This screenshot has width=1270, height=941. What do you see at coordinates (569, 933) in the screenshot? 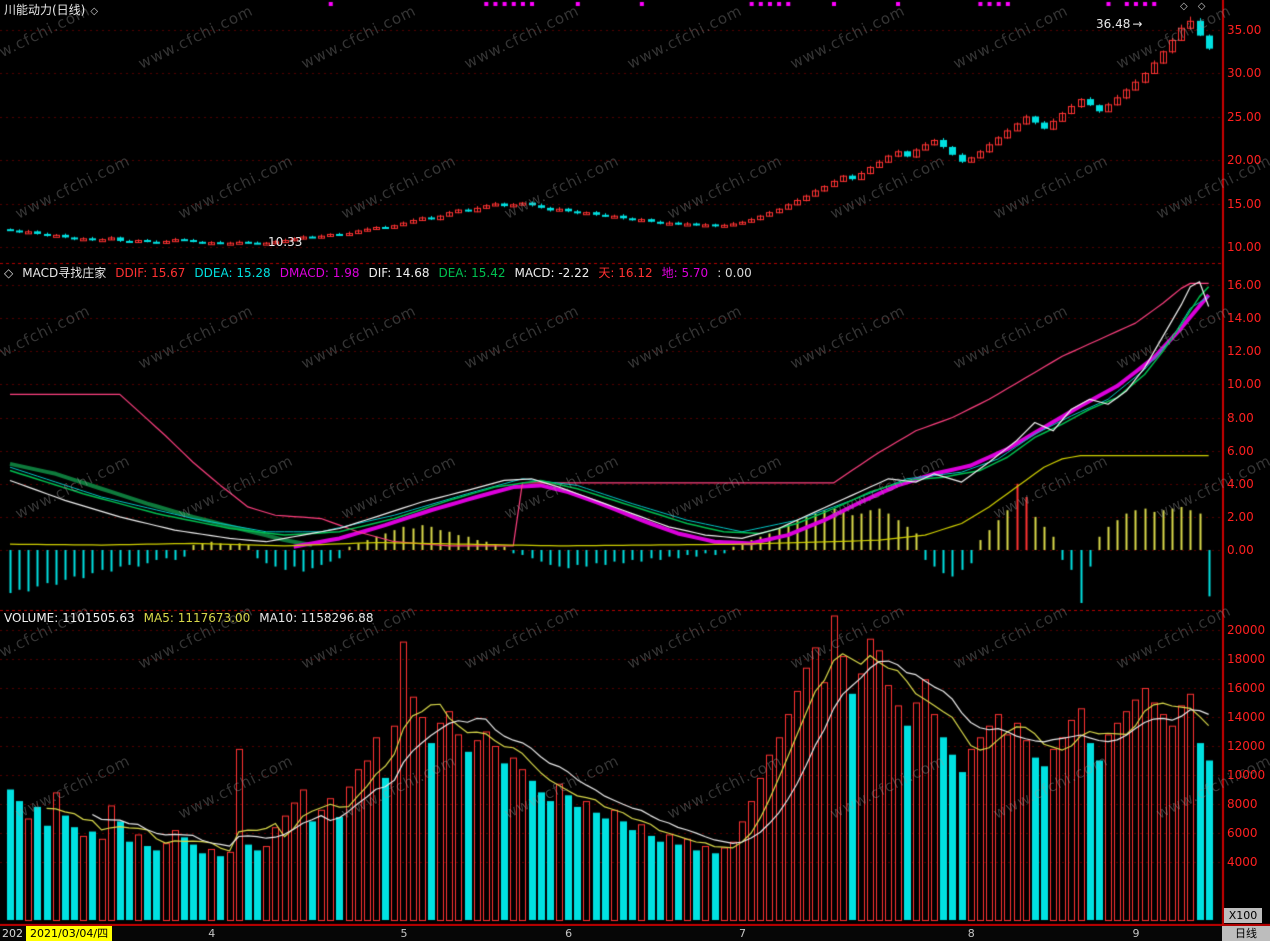
I see `month-label: 6` at bounding box center [569, 933].